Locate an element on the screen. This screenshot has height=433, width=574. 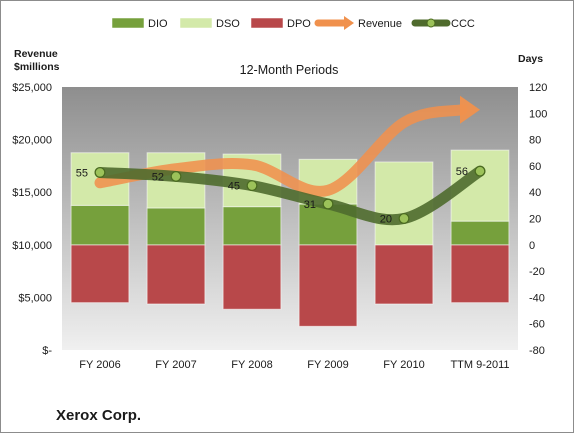
left-tick-label: $15,000 is located at coordinates (32, 193).